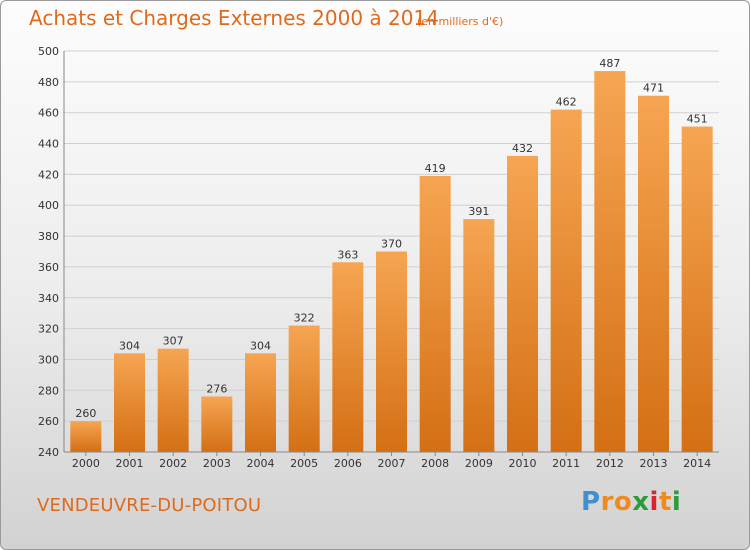 Image resolution: width=750 pixels, height=550 pixels. What do you see at coordinates (48, 174) in the screenshot?
I see `y-tick-label: 420` at bounding box center [48, 174].